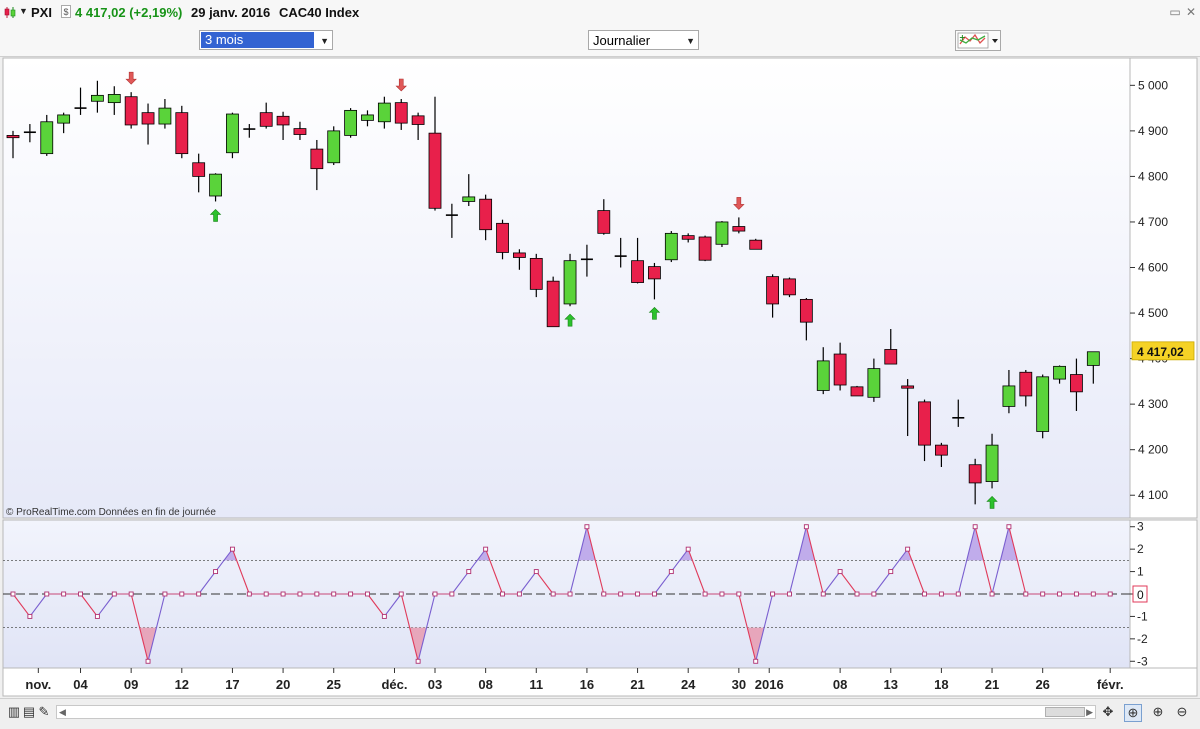 Image resolution: width=1200 pixels, height=729 pixels. Describe the element at coordinates (62, 712) in the screenshot. I see `scroll-left-icon: ◀` at that location.